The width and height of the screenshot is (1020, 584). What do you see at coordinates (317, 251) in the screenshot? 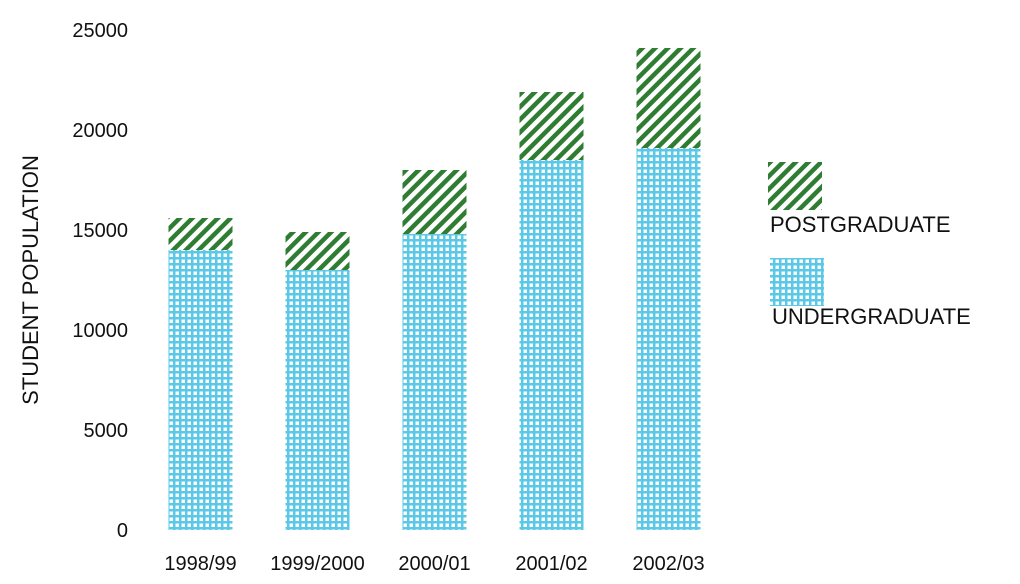
I see `bar-postgraduate-1999-2000` at bounding box center [317, 251].